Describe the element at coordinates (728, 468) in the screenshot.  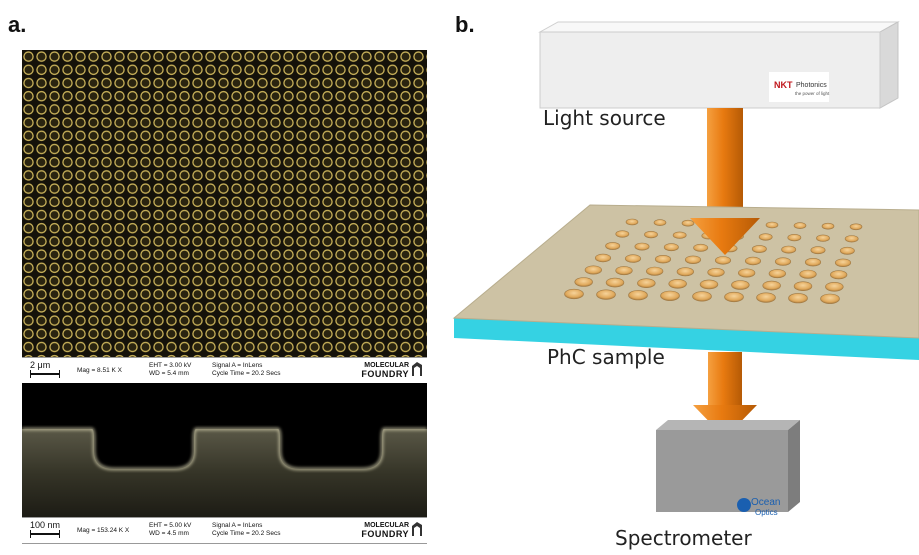
I see `spectrometer-box: Ocean Optics` at that location.